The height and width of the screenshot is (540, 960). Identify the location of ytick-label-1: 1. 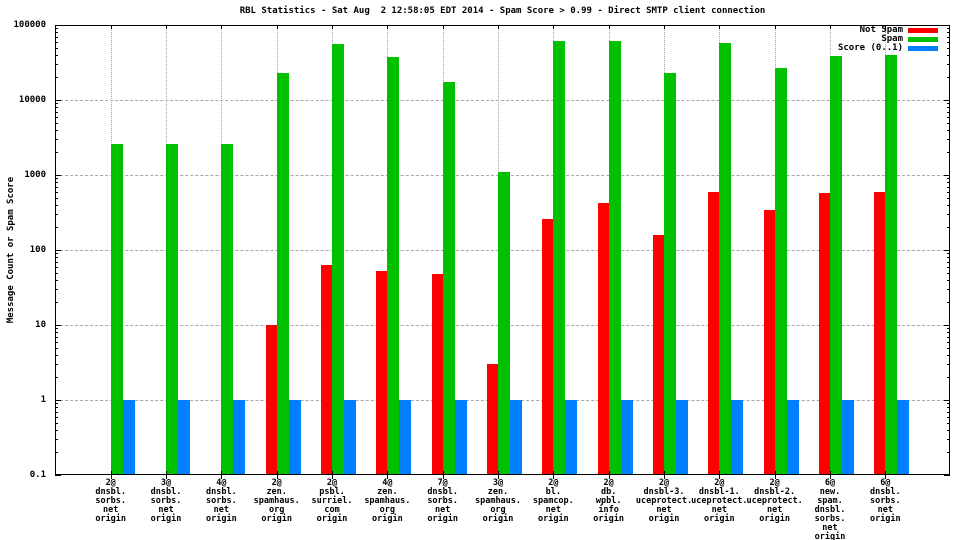
(43, 400).